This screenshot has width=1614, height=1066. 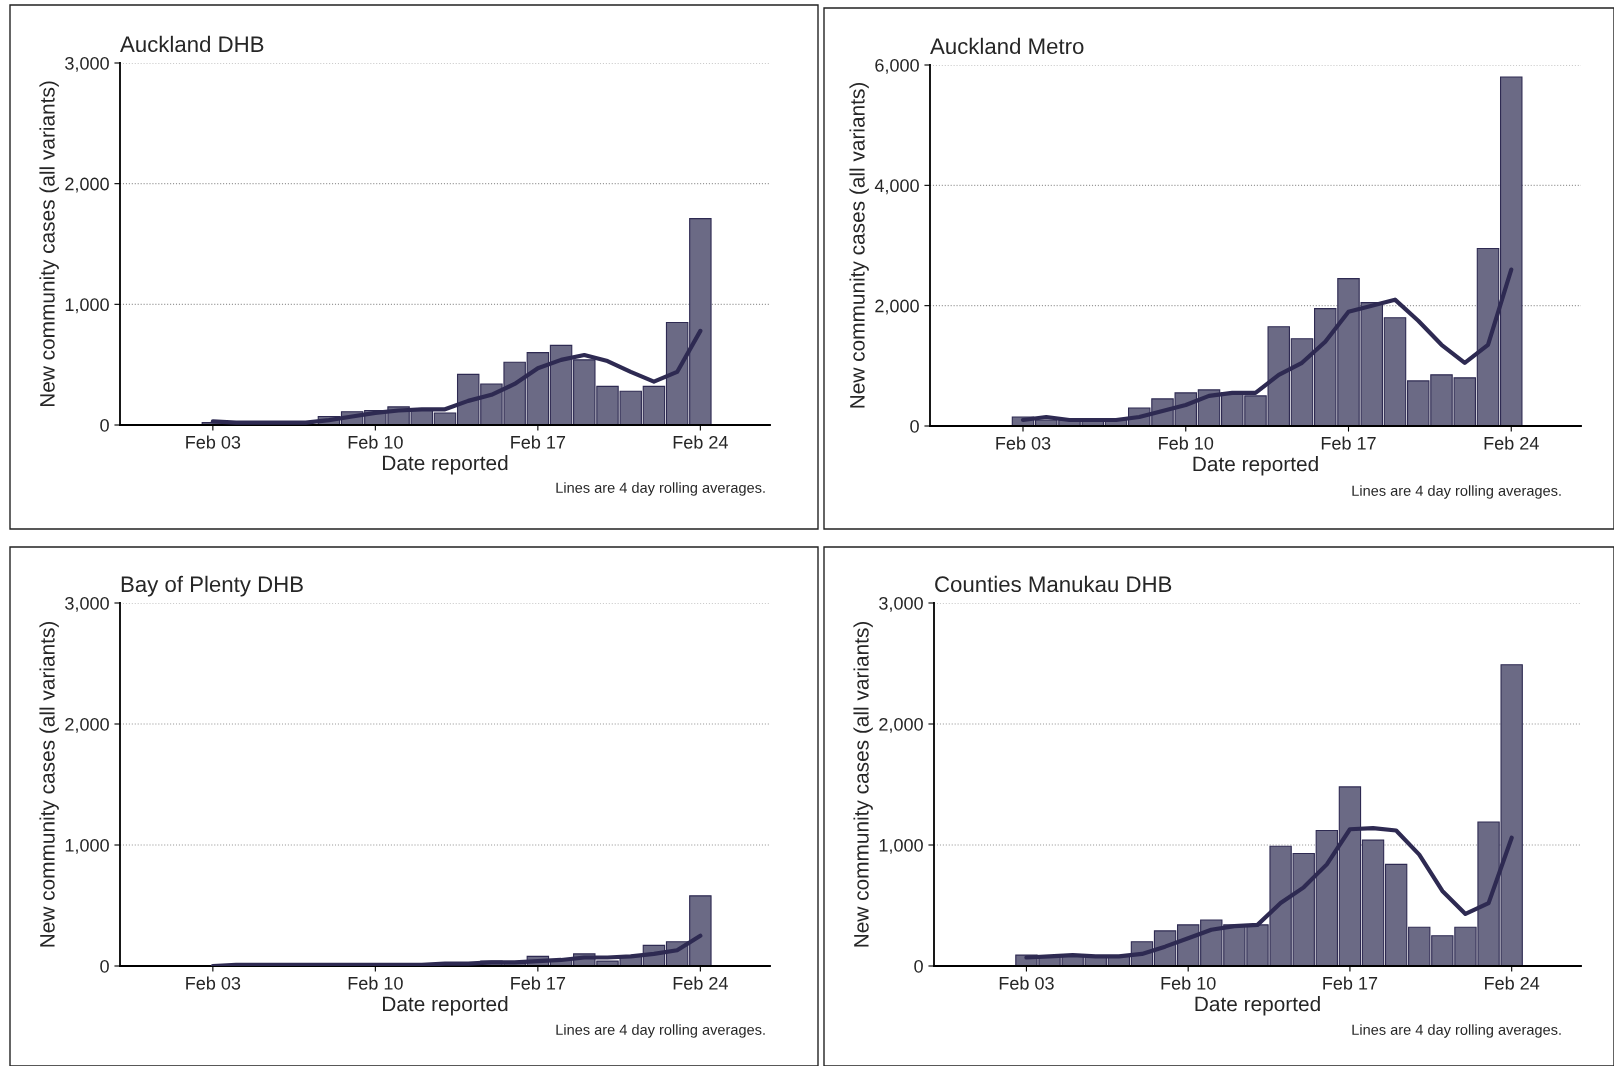 I want to click on y-tick-label: 4,000, so click(x=896, y=187).